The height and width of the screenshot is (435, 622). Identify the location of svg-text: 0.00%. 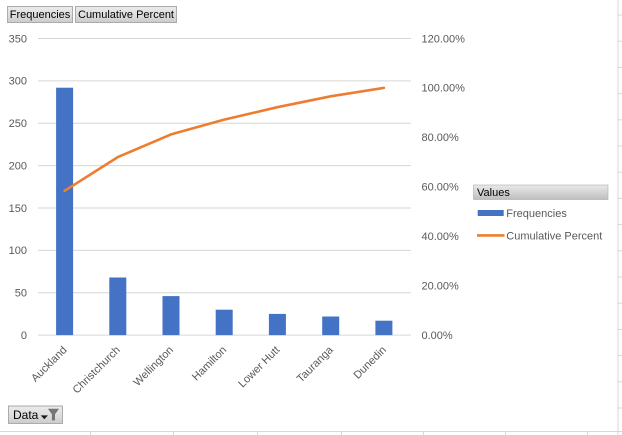
(437, 336).